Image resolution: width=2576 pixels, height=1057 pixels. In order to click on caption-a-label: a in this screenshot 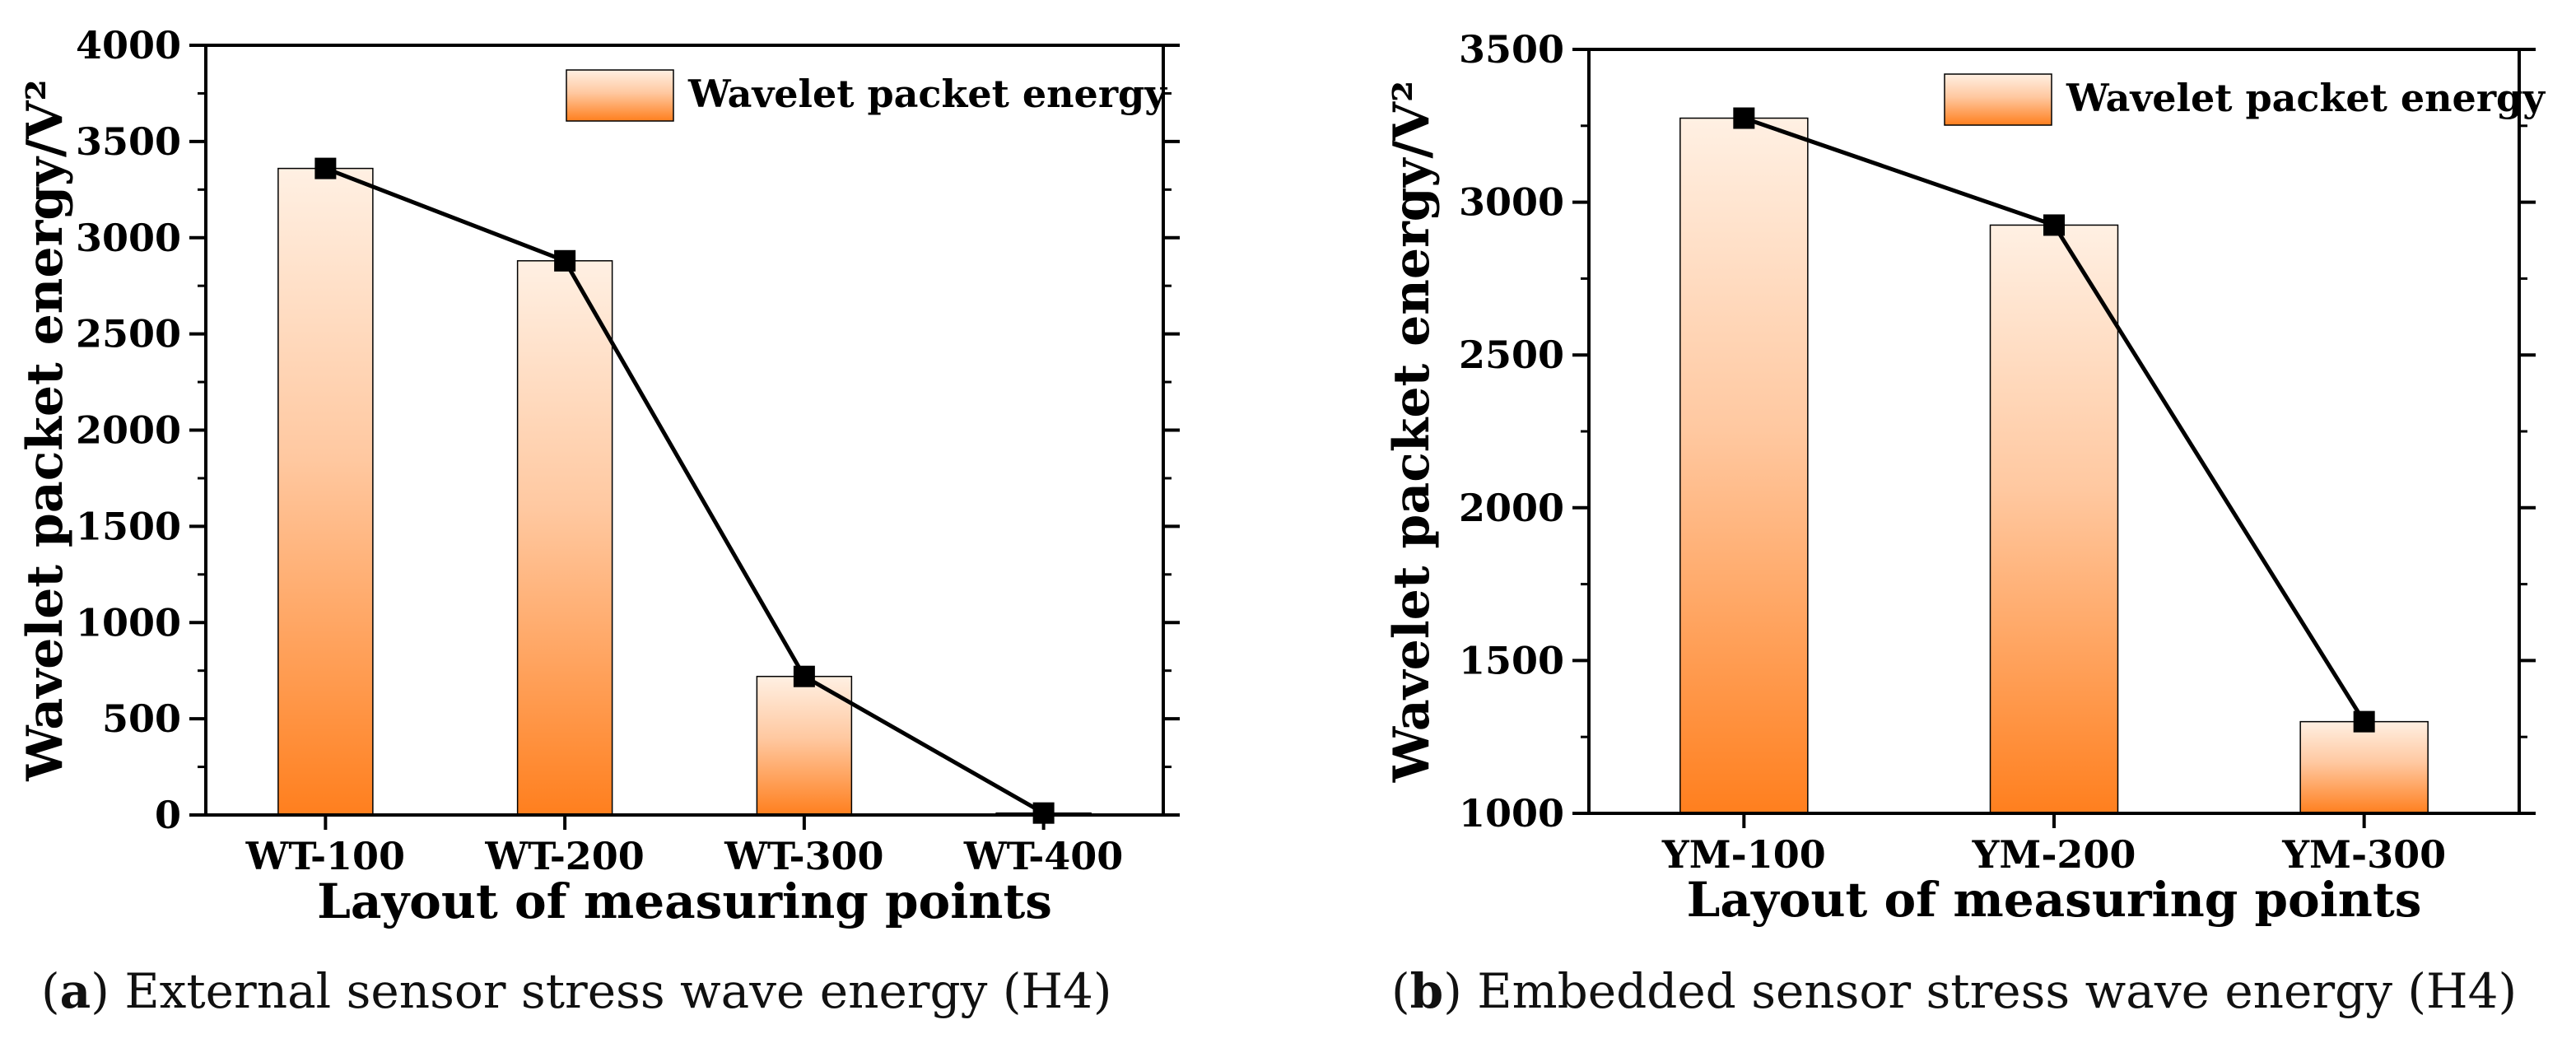, I will do `click(75, 991)`.